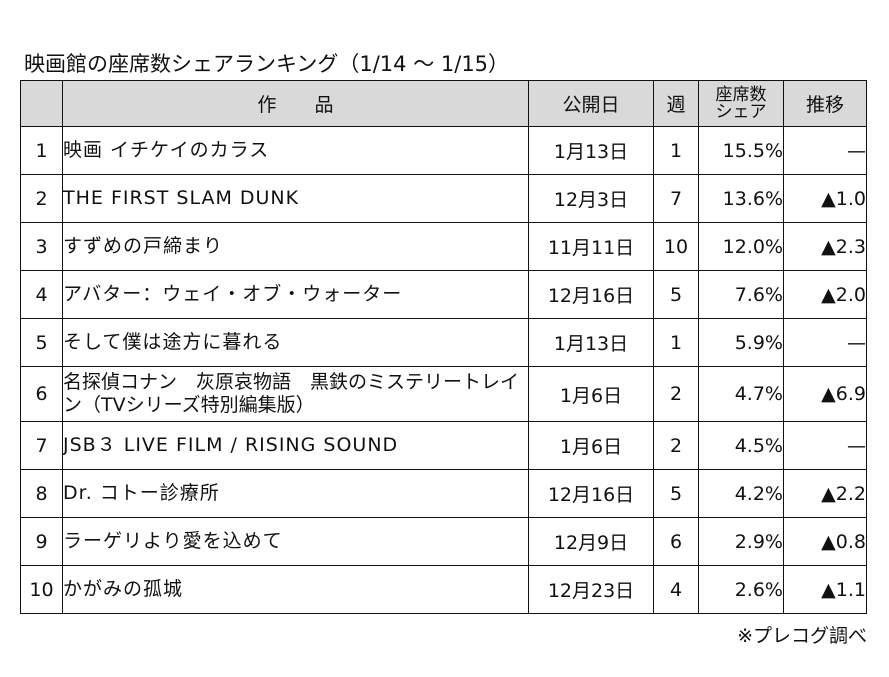 The width and height of the screenshot is (889, 677). Describe the element at coordinates (295, 246) in the screenshot. I see `title-cell: すずめの戸締まり` at that location.